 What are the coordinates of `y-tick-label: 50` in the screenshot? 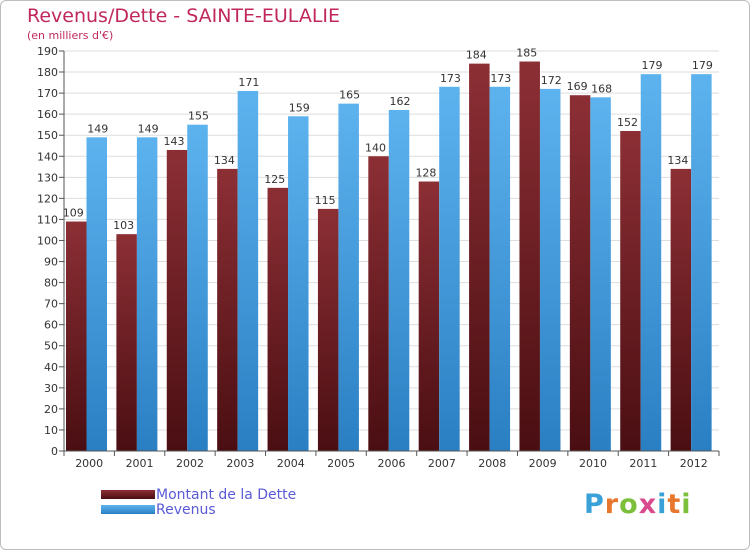 It's located at (51, 346).